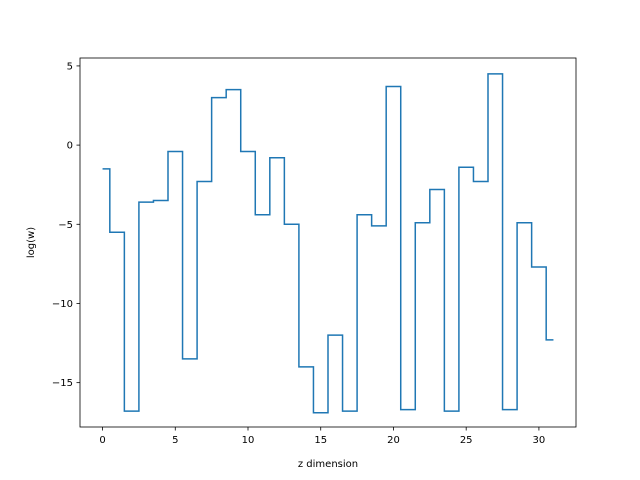 The width and height of the screenshot is (640, 480). What do you see at coordinates (539, 440) in the screenshot?
I see `x-tick-label: 30` at bounding box center [539, 440].